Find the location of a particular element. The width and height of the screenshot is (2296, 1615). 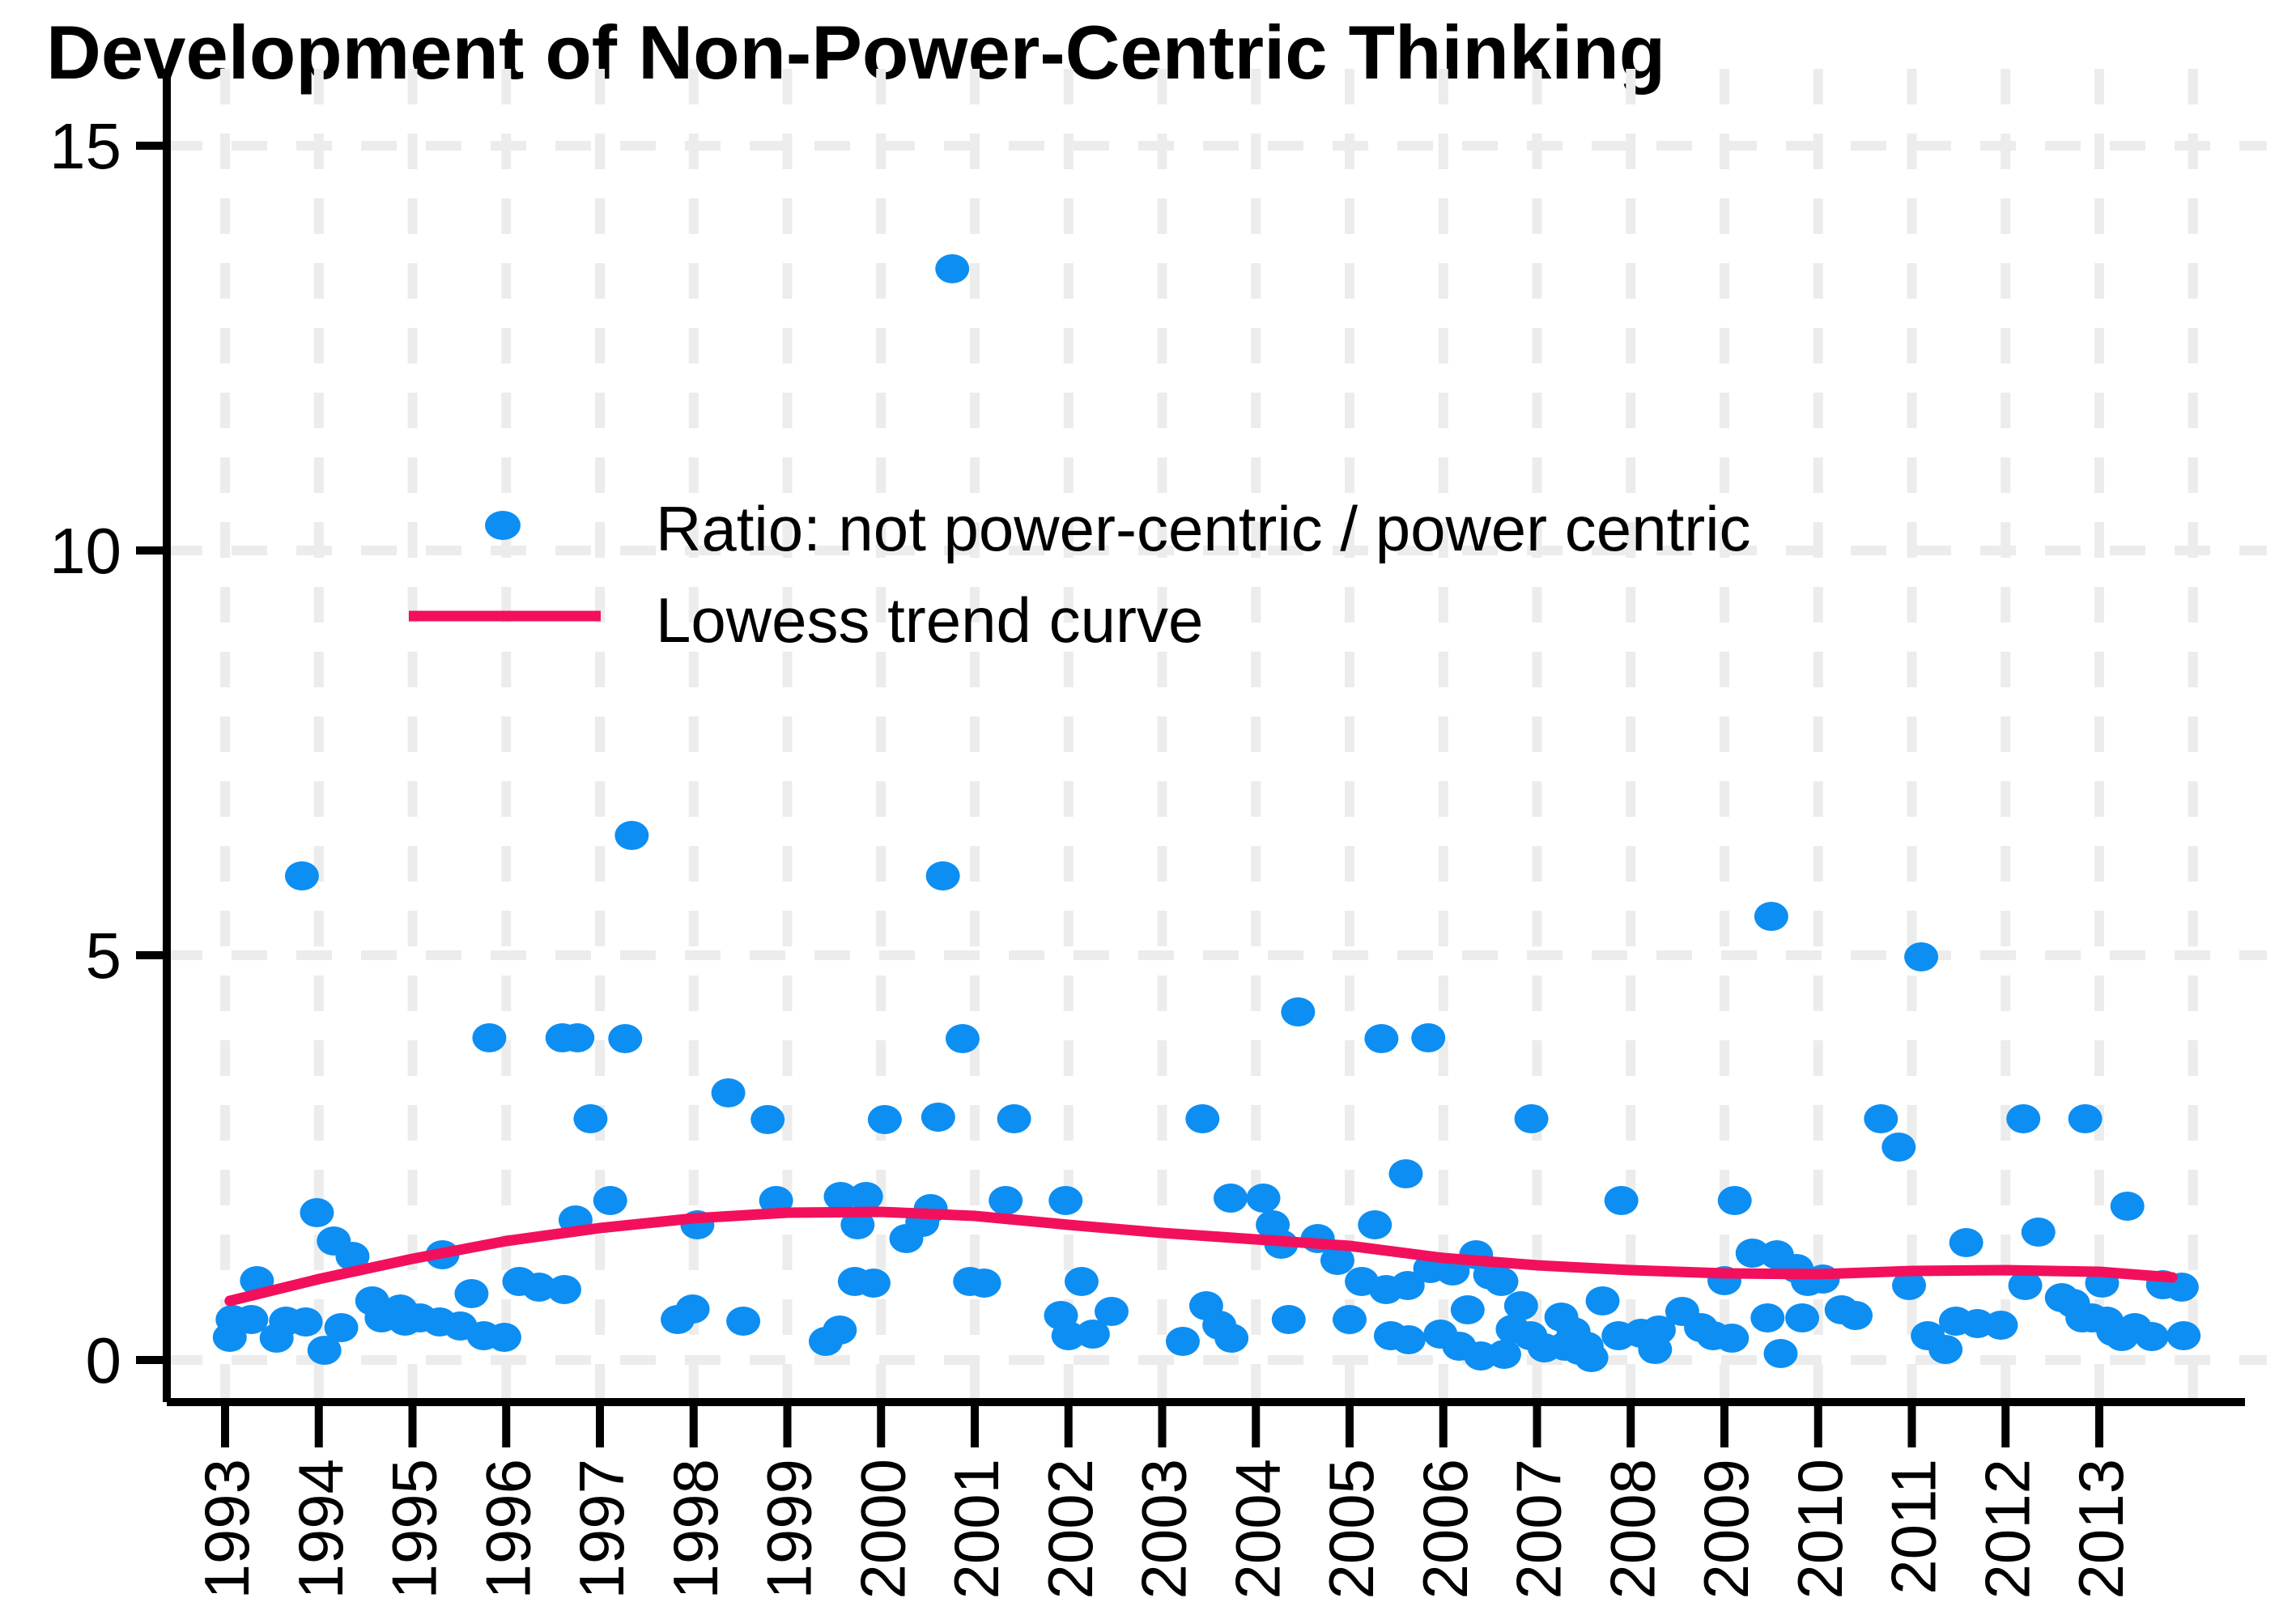

x-tick-label: 2006 is located at coordinates (1445, 1529).